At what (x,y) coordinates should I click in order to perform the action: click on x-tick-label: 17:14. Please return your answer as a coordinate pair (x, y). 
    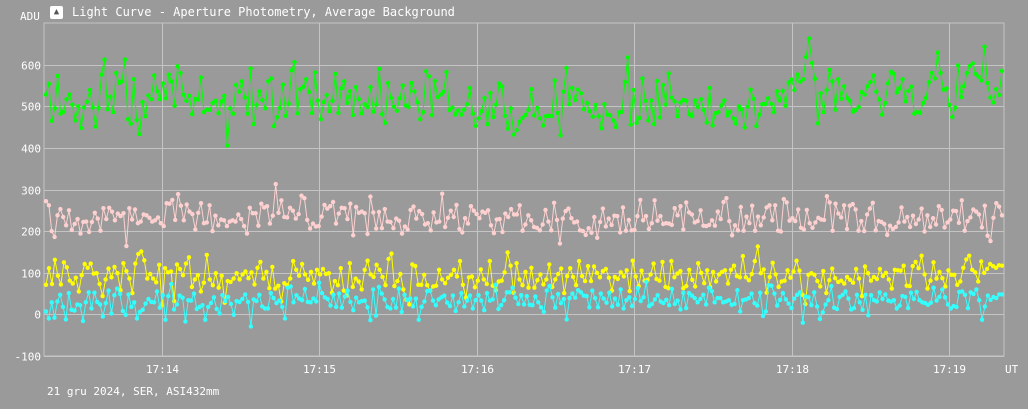
    Looking at the image, I should click on (162, 369).